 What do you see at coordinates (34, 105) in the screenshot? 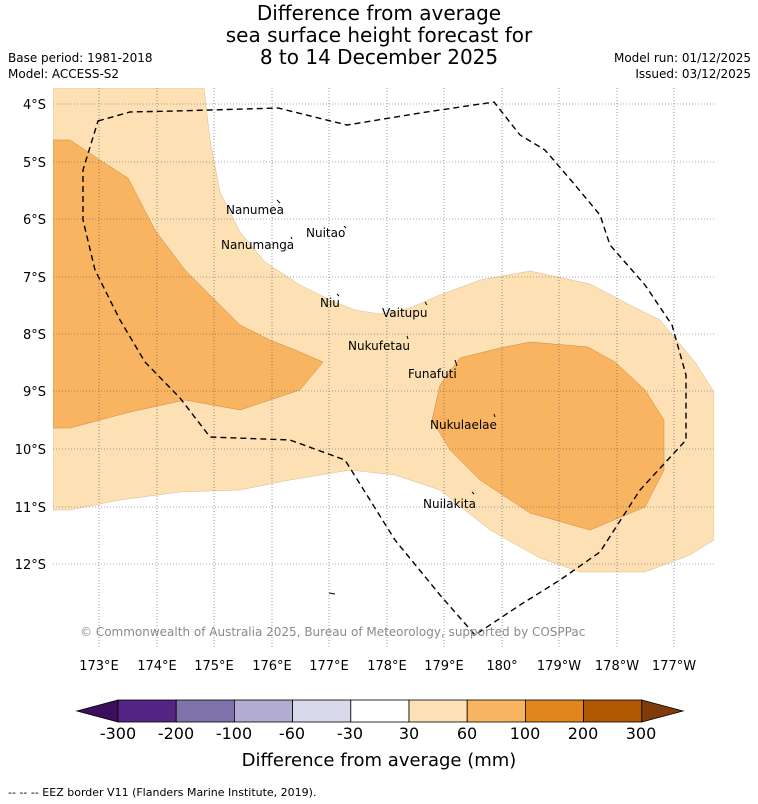
I see `lat-label: 4°S` at bounding box center [34, 105].